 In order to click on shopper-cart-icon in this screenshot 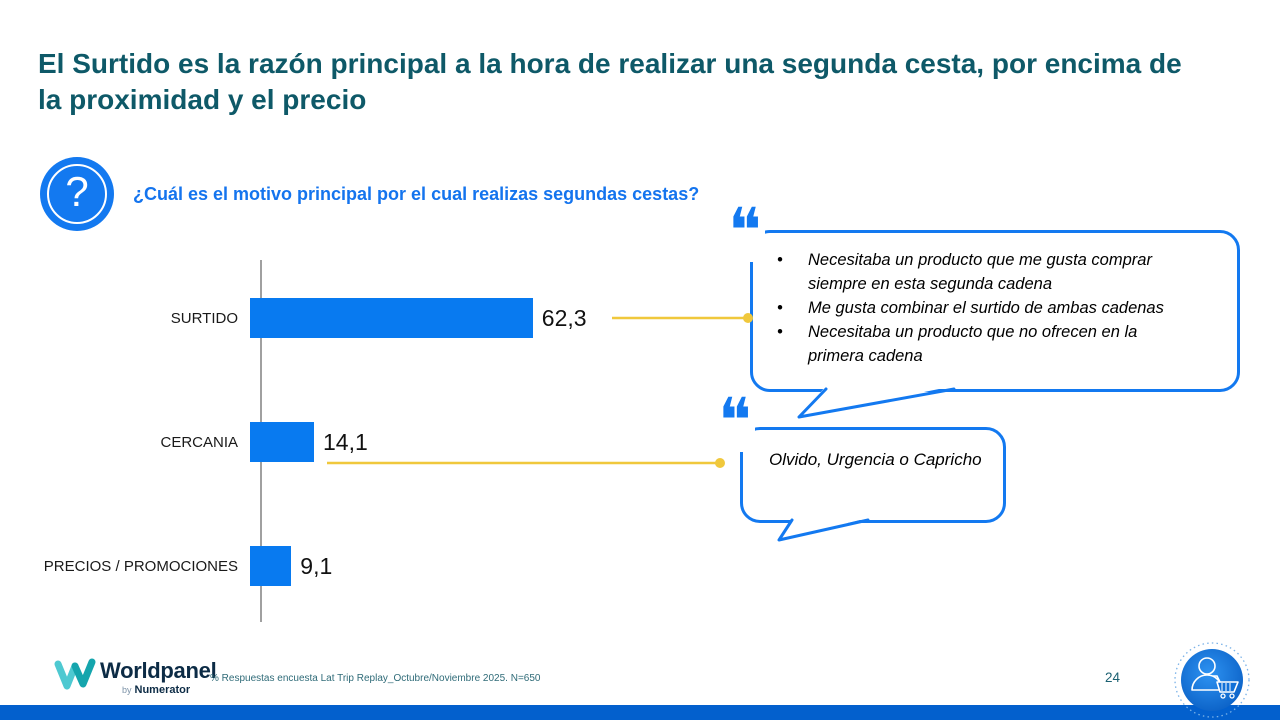, I will do `click(1212, 680)`.